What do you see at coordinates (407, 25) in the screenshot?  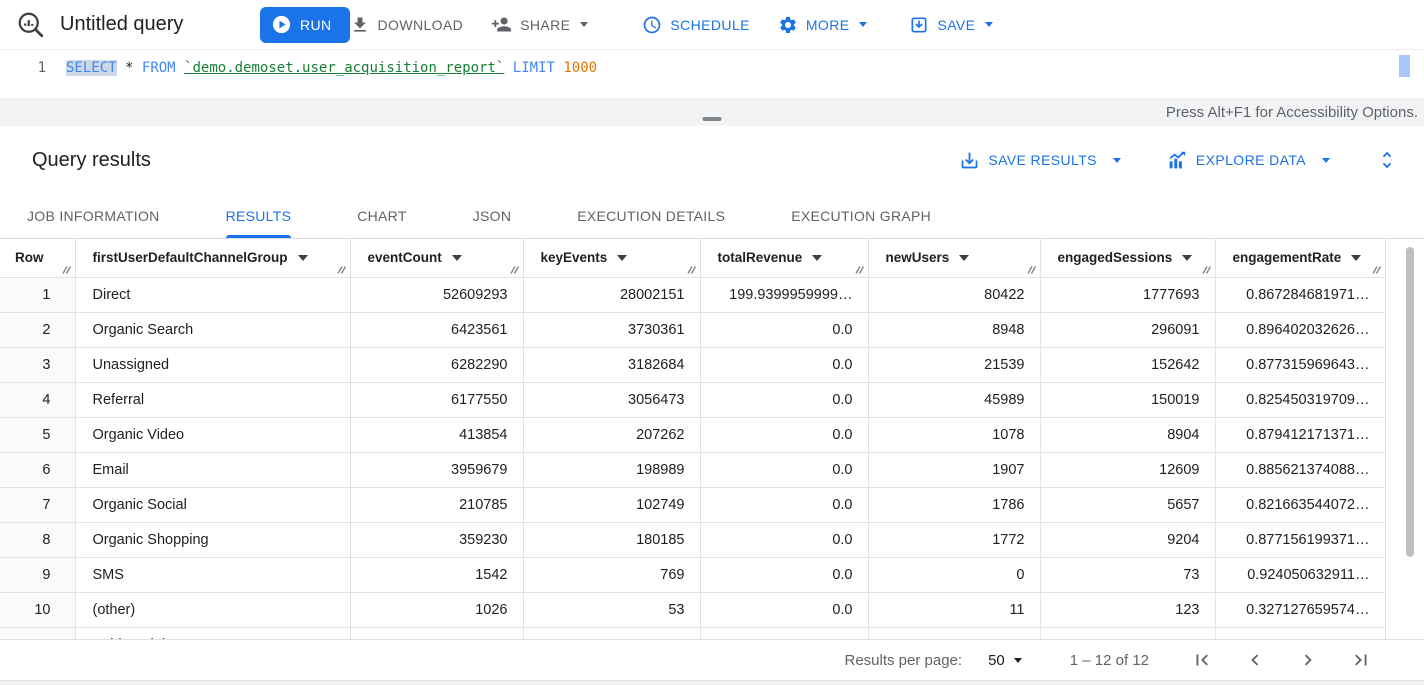 I see `download-button: DOWNLOAD` at bounding box center [407, 25].